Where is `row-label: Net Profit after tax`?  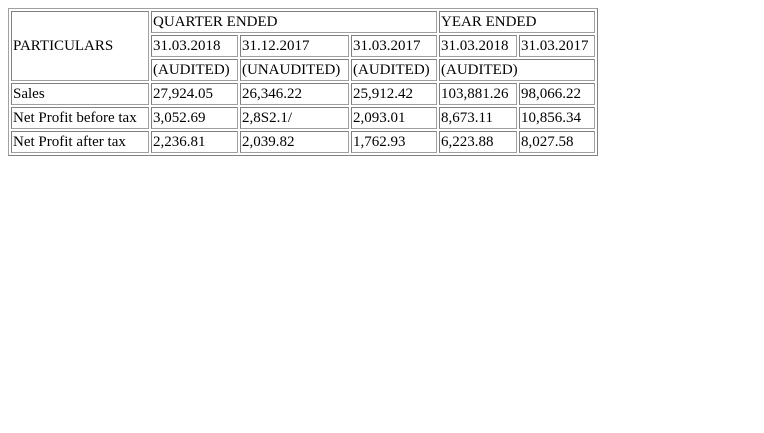 row-label: Net Profit after tax is located at coordinates (80, 142).